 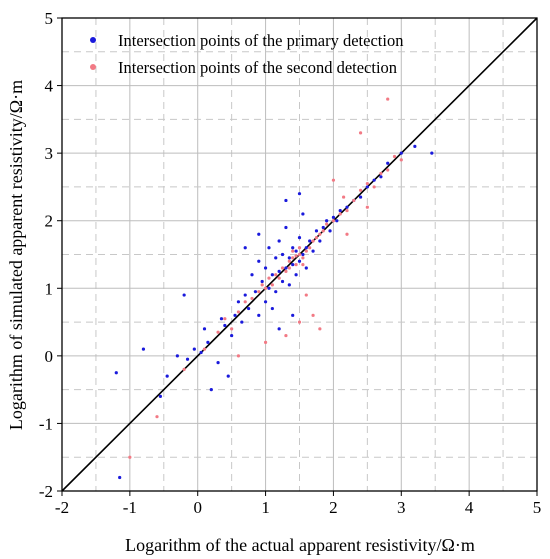 What do you see at coordinates (197, 507) in the screenshot?
I see `x-tick-label: 0` at bounding box center [197, 507].